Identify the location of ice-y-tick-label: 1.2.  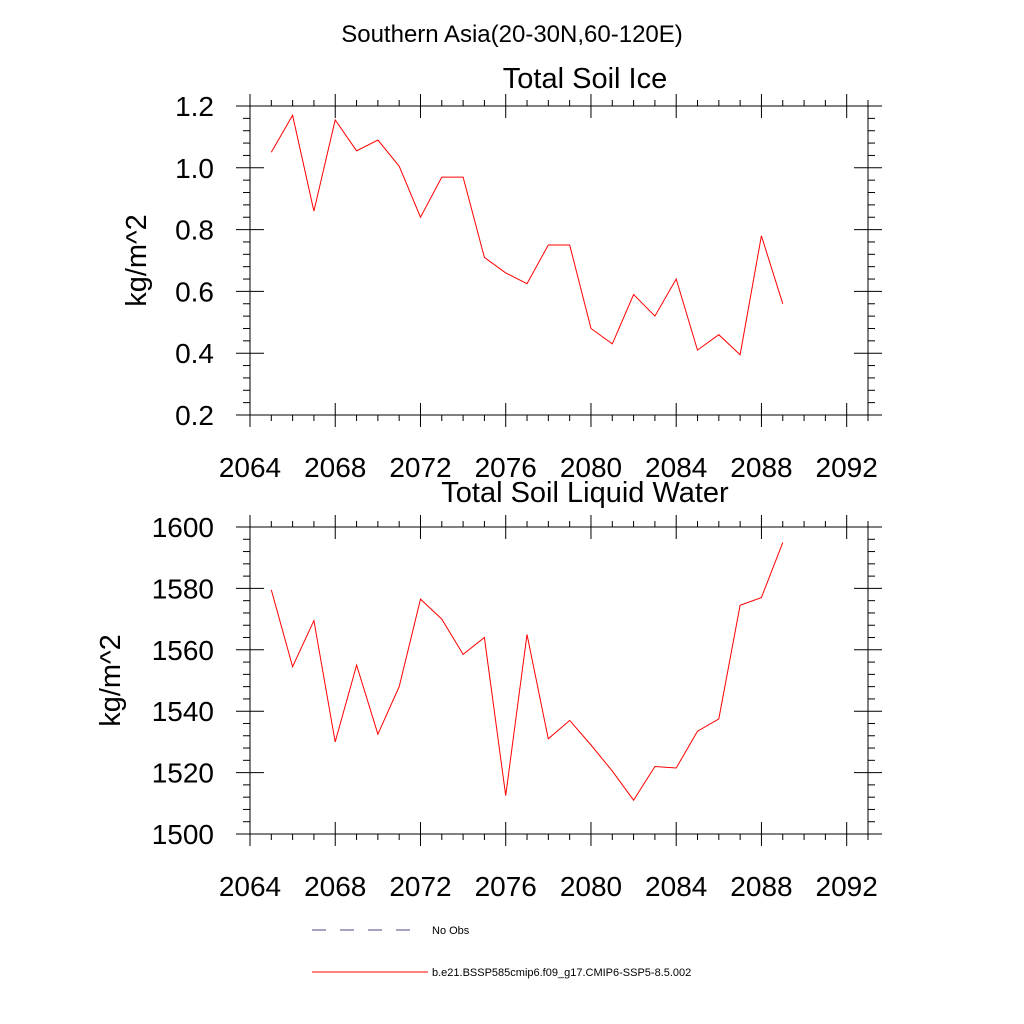
(194, 106).